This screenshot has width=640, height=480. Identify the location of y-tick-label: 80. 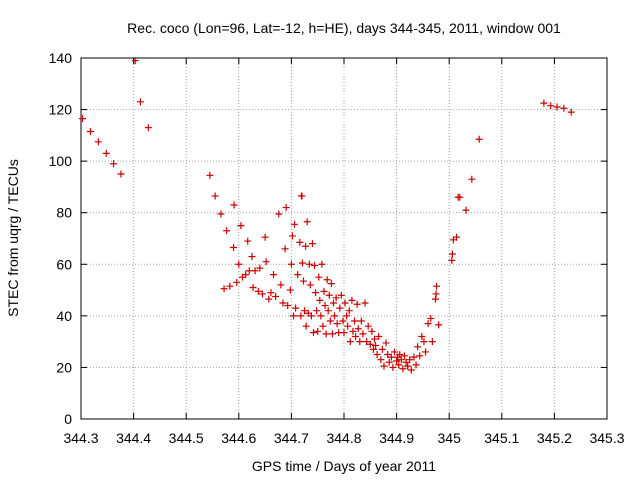
(64, 213).